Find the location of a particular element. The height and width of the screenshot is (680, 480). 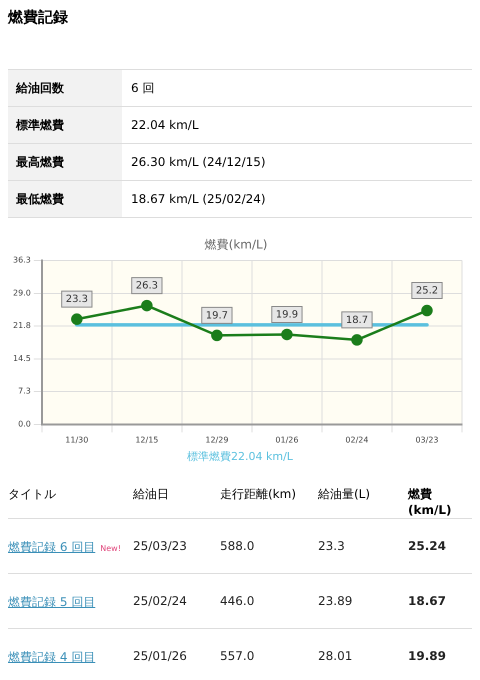

text: 標準燃費 is located at coordinates (40, 125).